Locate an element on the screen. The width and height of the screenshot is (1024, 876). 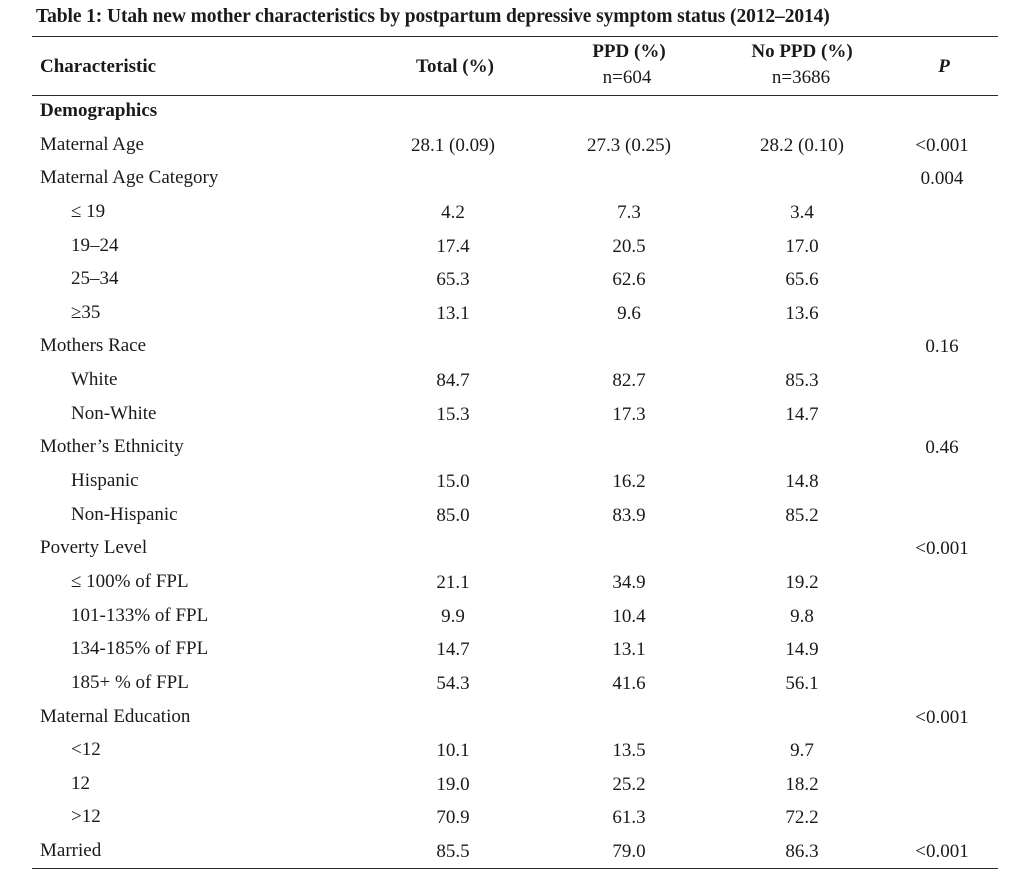
cell-total: 70.9 is located at coordinates (453, 818).